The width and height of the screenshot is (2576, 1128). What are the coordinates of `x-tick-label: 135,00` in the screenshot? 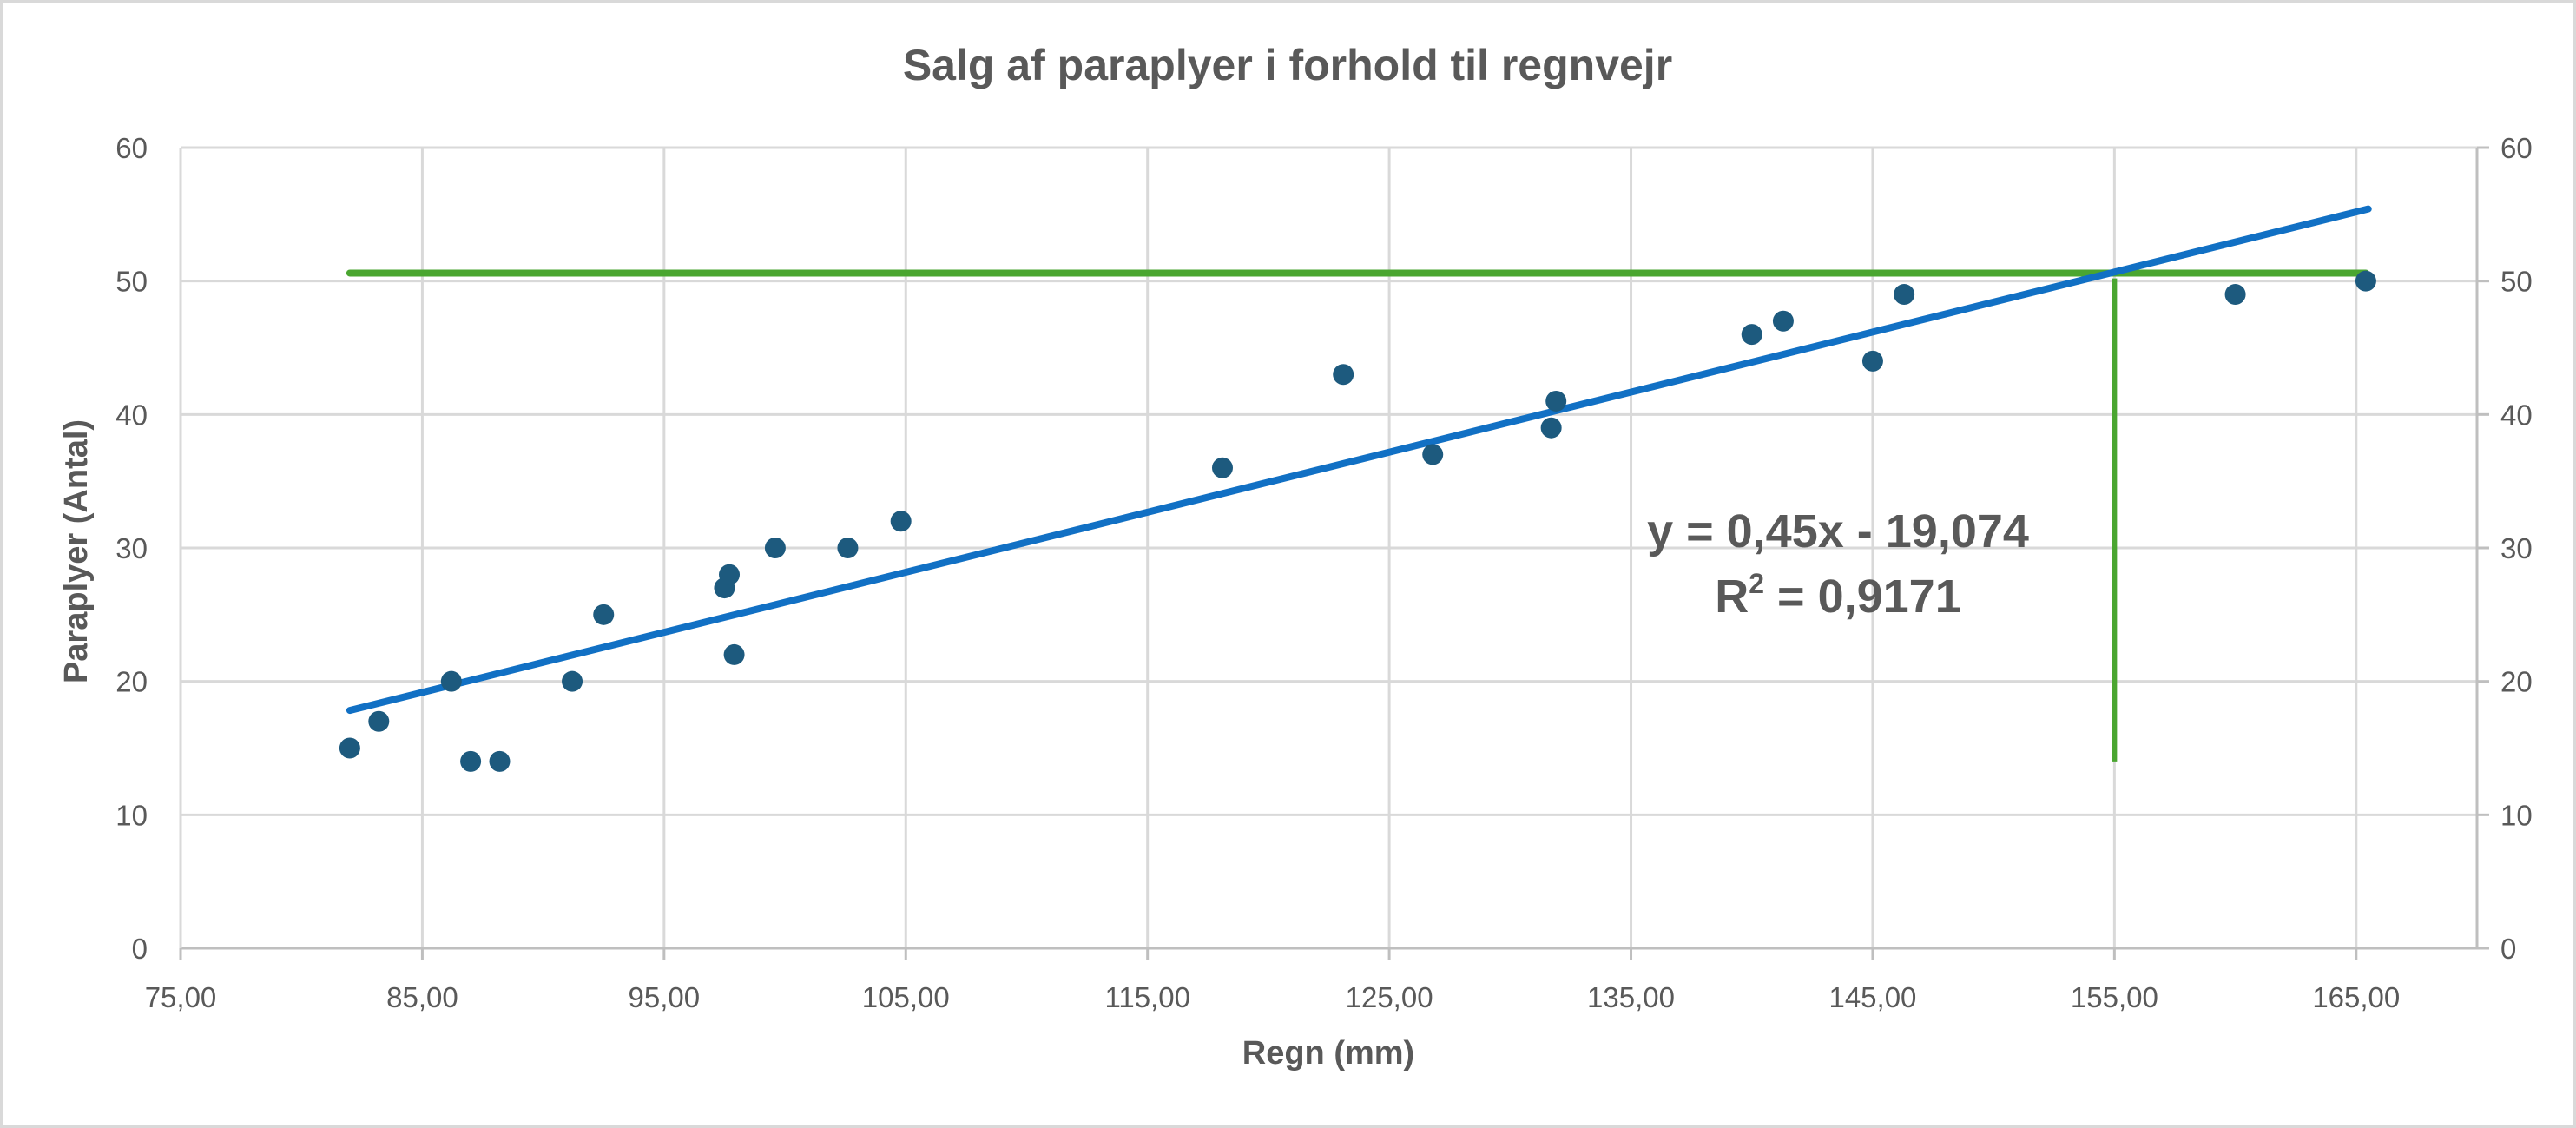 It's located at (1631, 997).